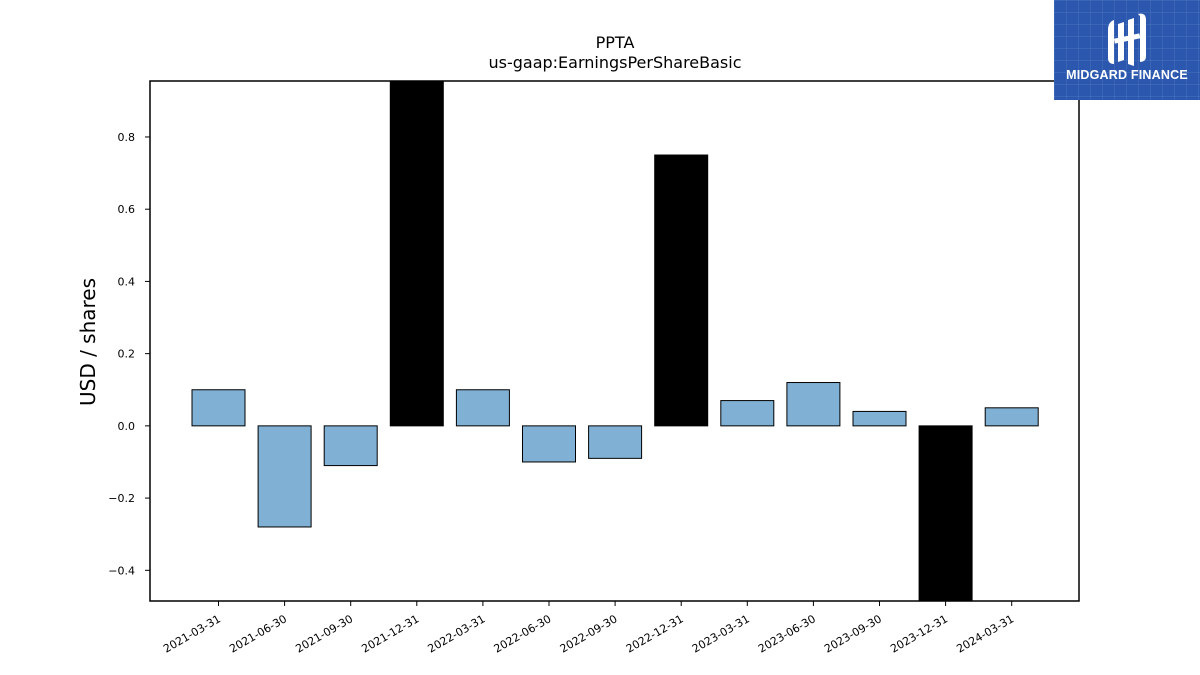  Describe the element at coordinates (523, 633) in the screenshot. I see `x-tick-label: 2022-06-30` at that location.